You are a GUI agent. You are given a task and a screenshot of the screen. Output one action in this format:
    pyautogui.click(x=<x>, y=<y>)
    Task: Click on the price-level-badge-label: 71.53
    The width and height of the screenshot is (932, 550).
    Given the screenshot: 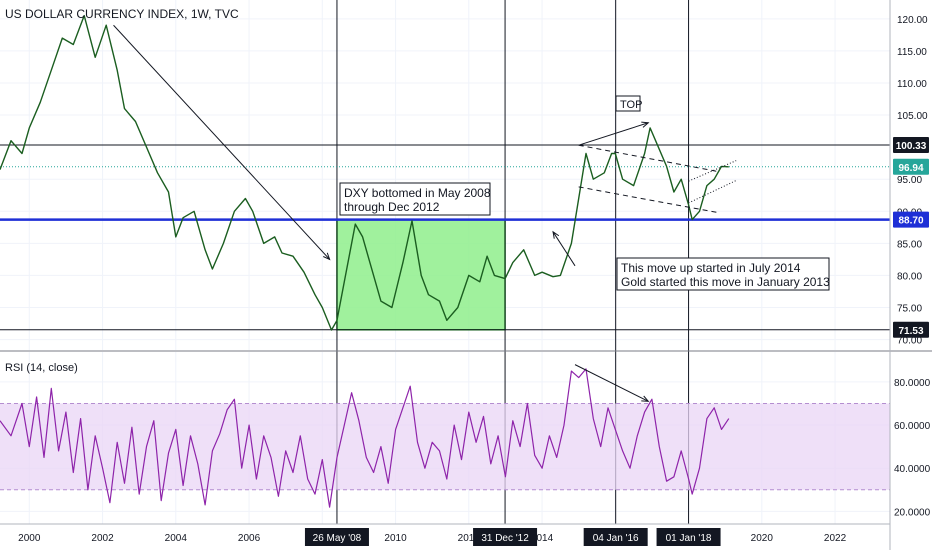 What is the action you would take?
    pyautogui.click(x=910, y=331)
    